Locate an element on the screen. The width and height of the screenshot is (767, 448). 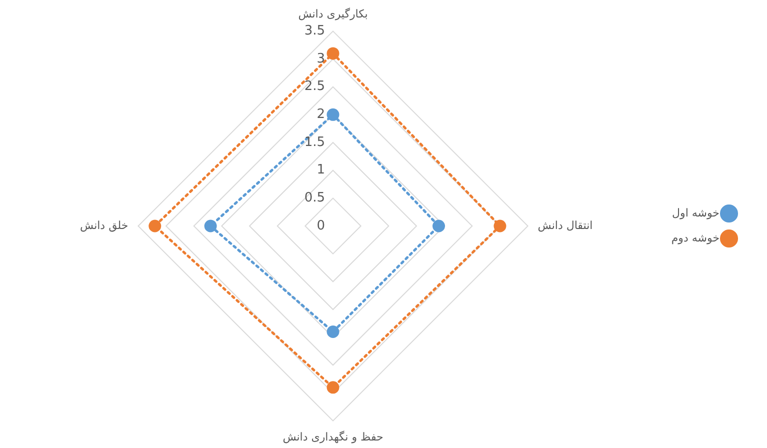
y-tick-label: 2 is located at coordinates (320, 114).